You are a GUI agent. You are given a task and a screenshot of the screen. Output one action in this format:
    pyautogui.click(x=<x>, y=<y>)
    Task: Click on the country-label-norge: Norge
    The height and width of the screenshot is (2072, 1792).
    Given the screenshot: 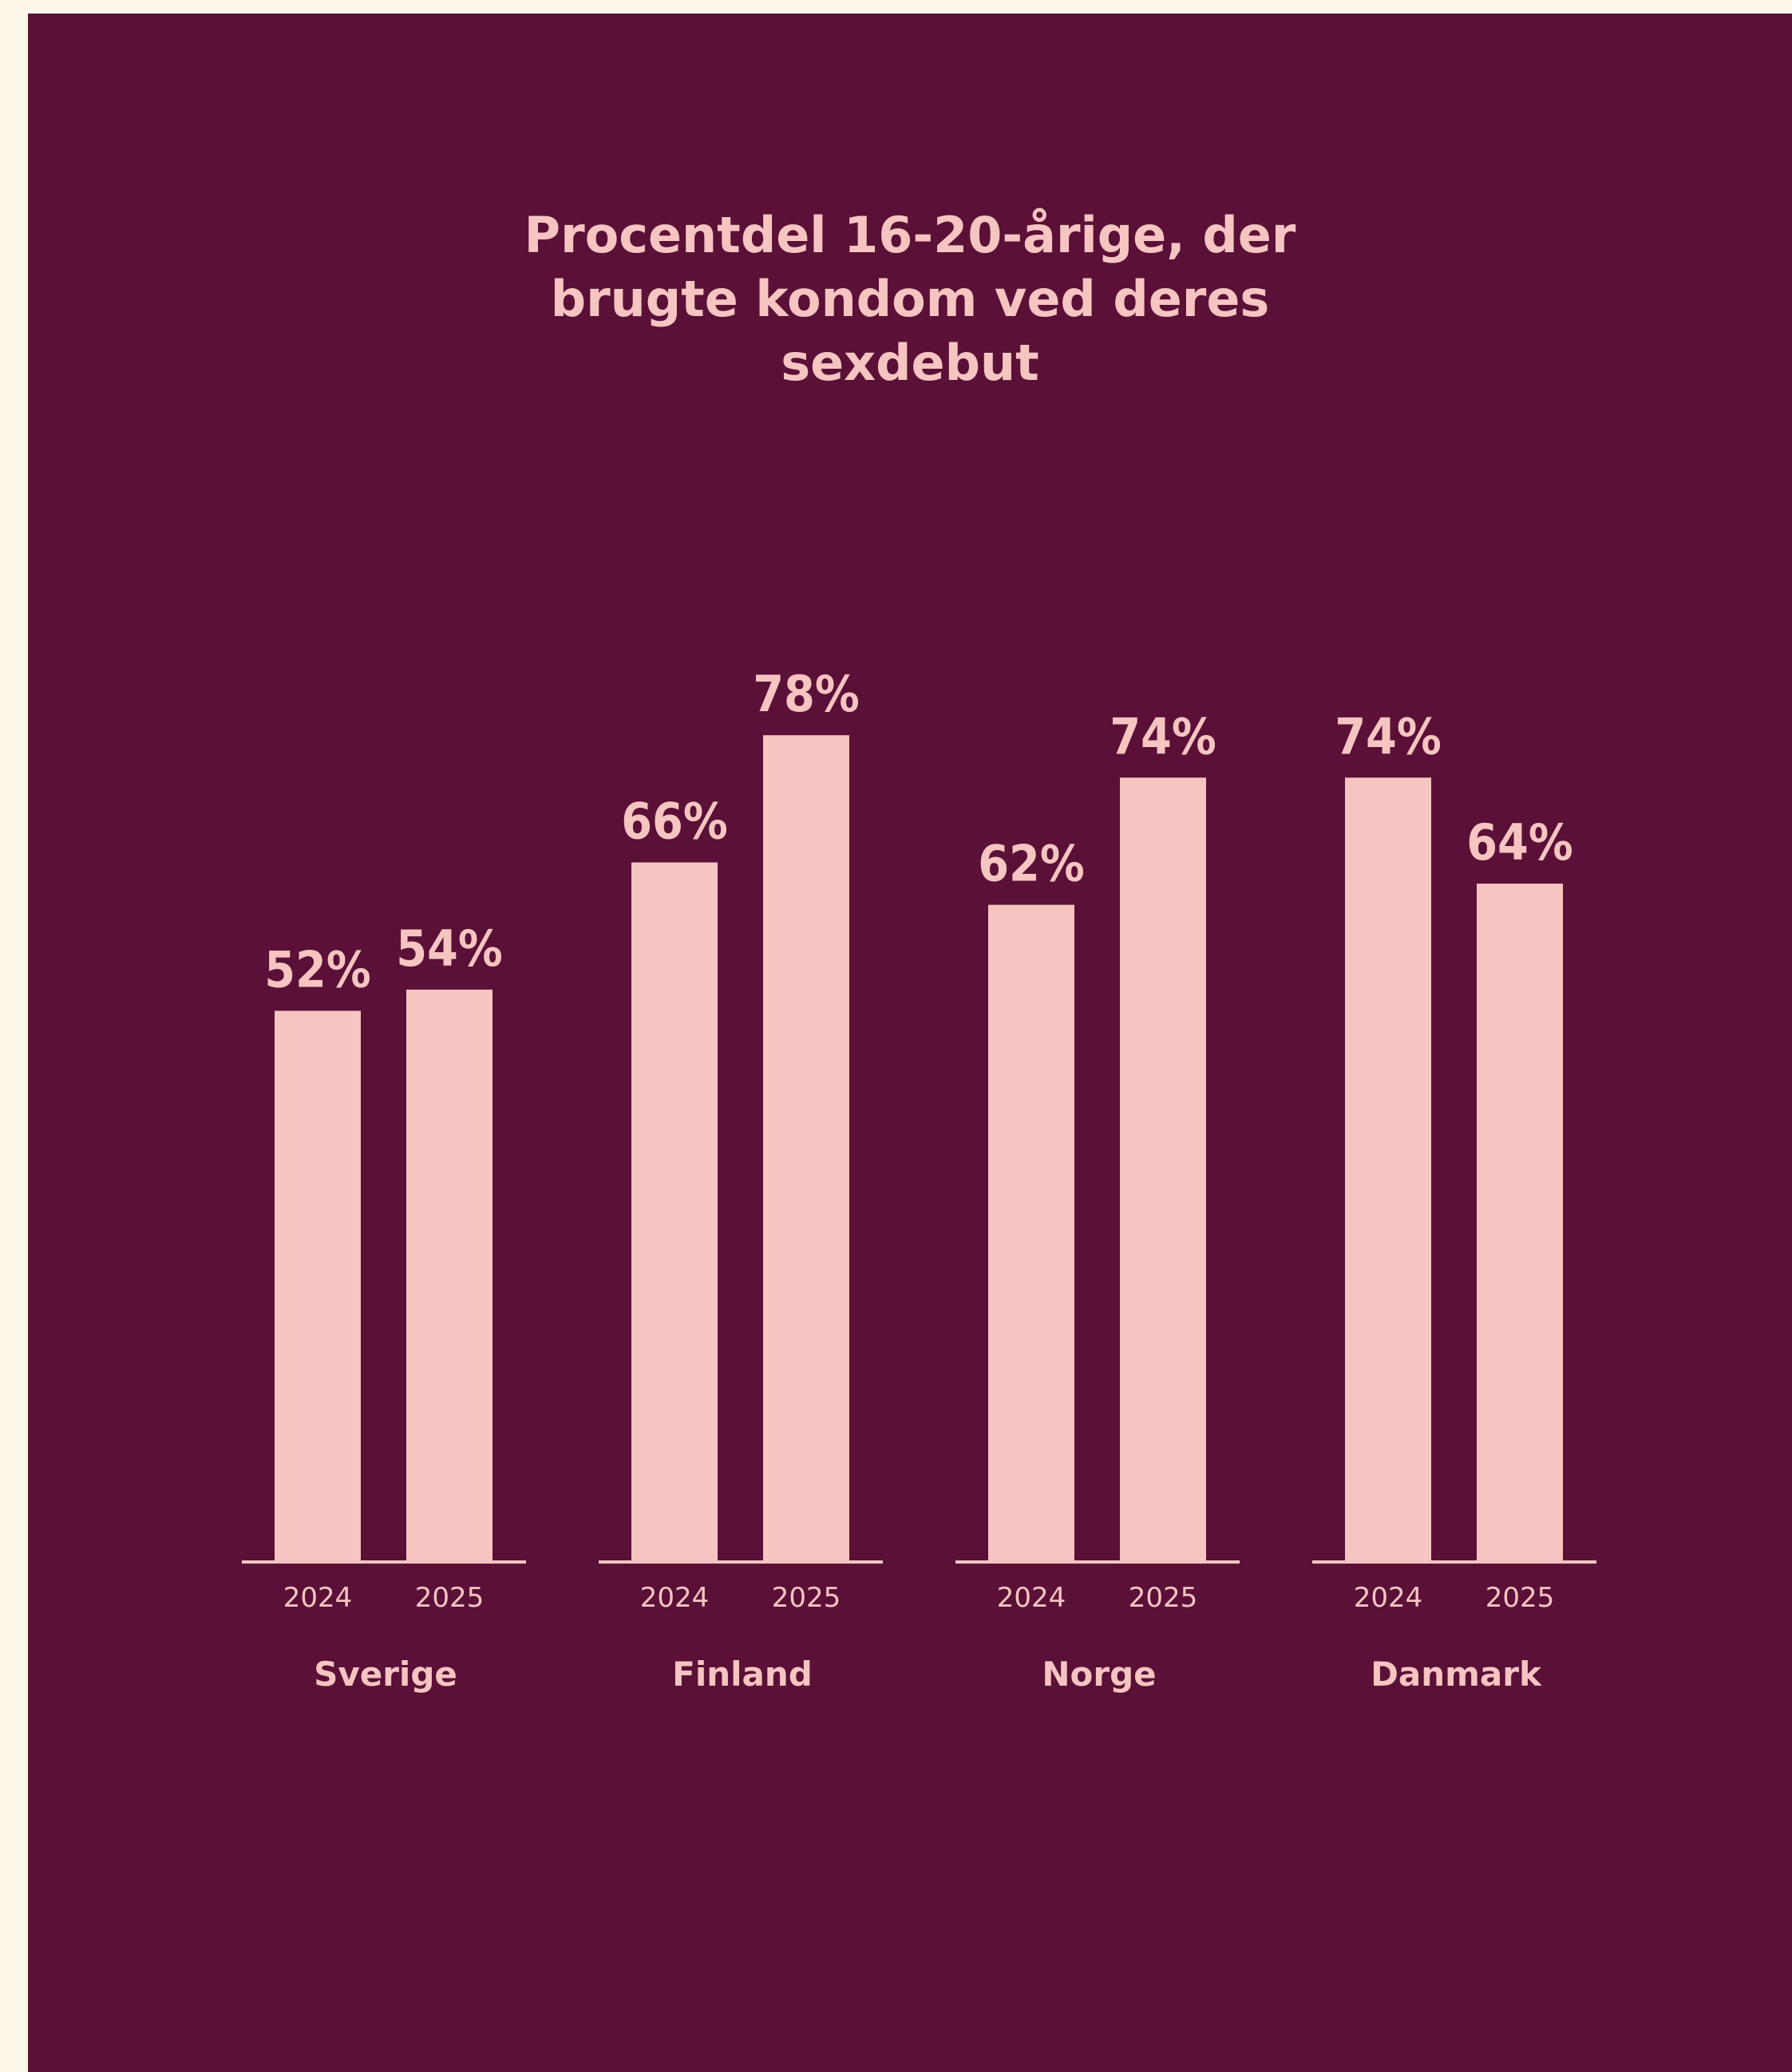 What is the action you would take?
    pyautogui.click(x=1099, y=1674)
    